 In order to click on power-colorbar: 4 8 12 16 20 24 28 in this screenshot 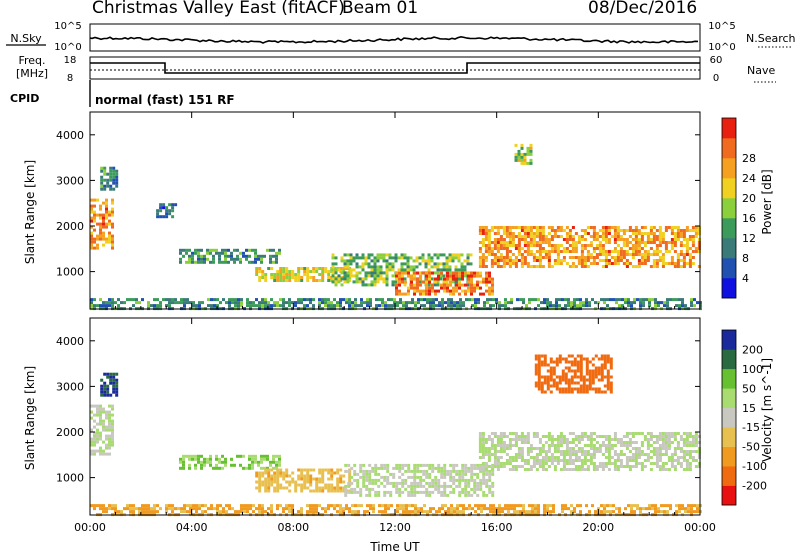, I will do `click(738, 208)`.